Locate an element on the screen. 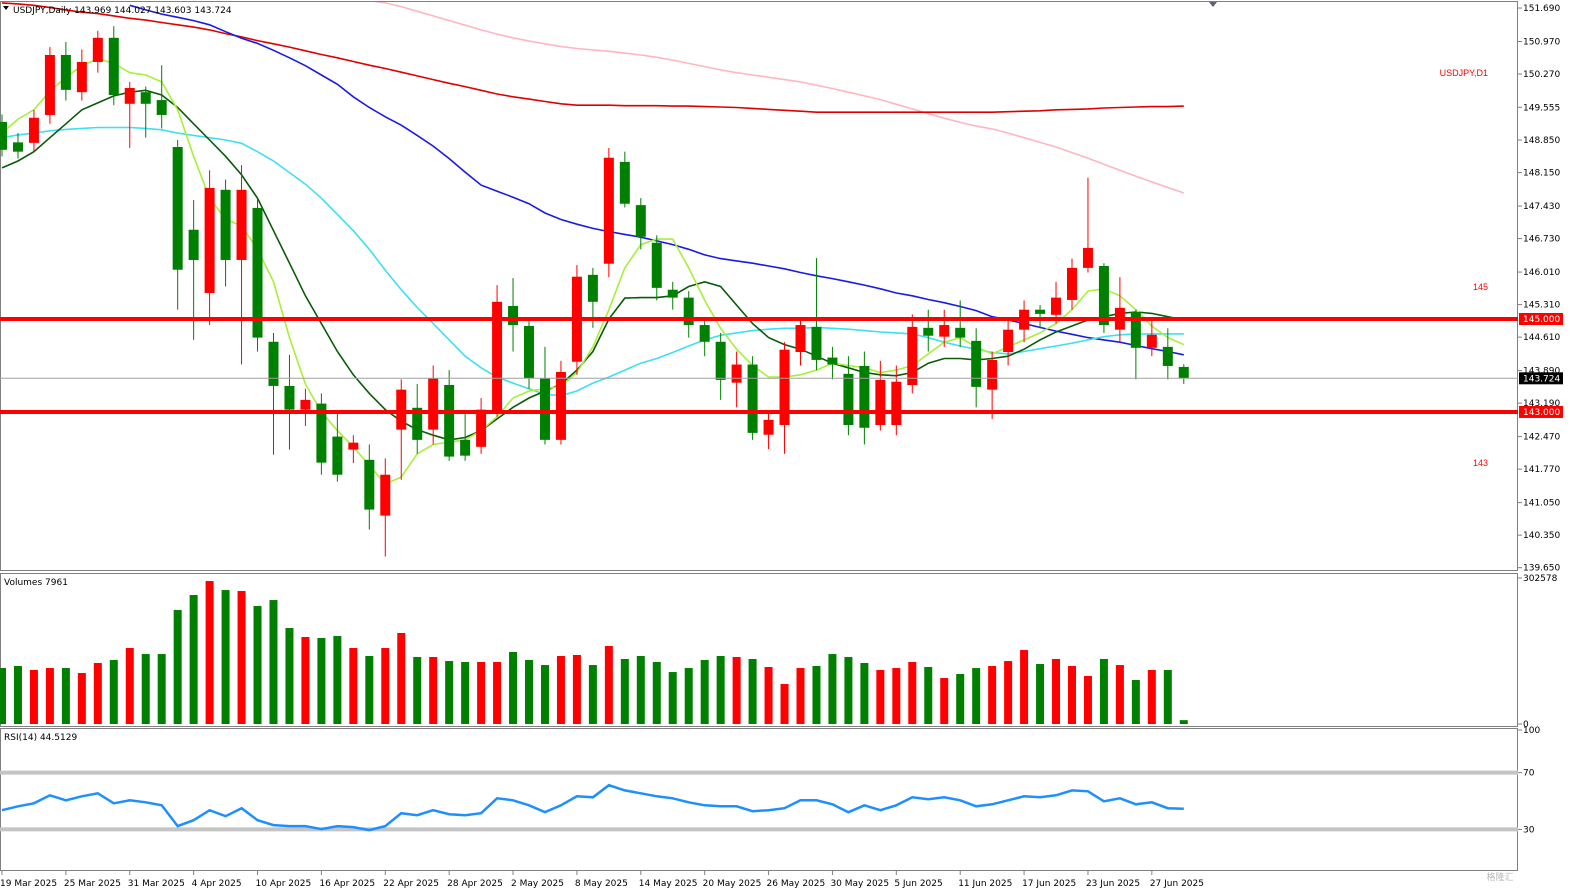 The width and height of the screenshot is (1571, 894). x-tick-label: 8 May 2025 is located at coordinates (601, 884).